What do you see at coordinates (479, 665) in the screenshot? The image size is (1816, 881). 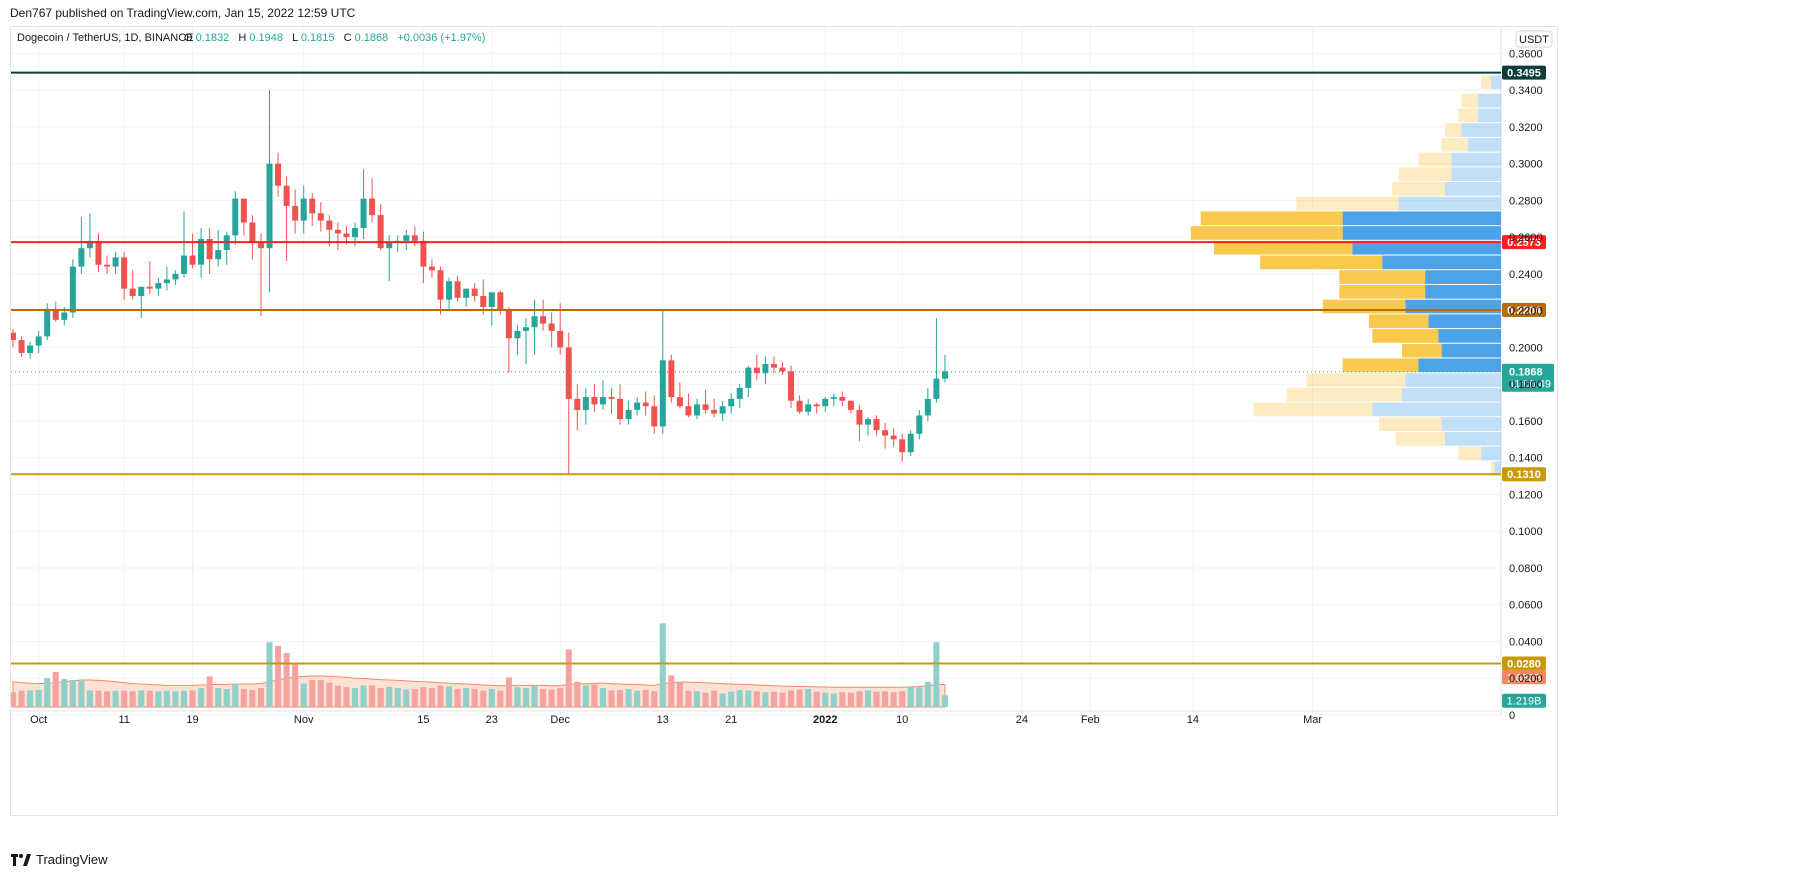 I see `volume-bars` at bounding box center [479, 665].